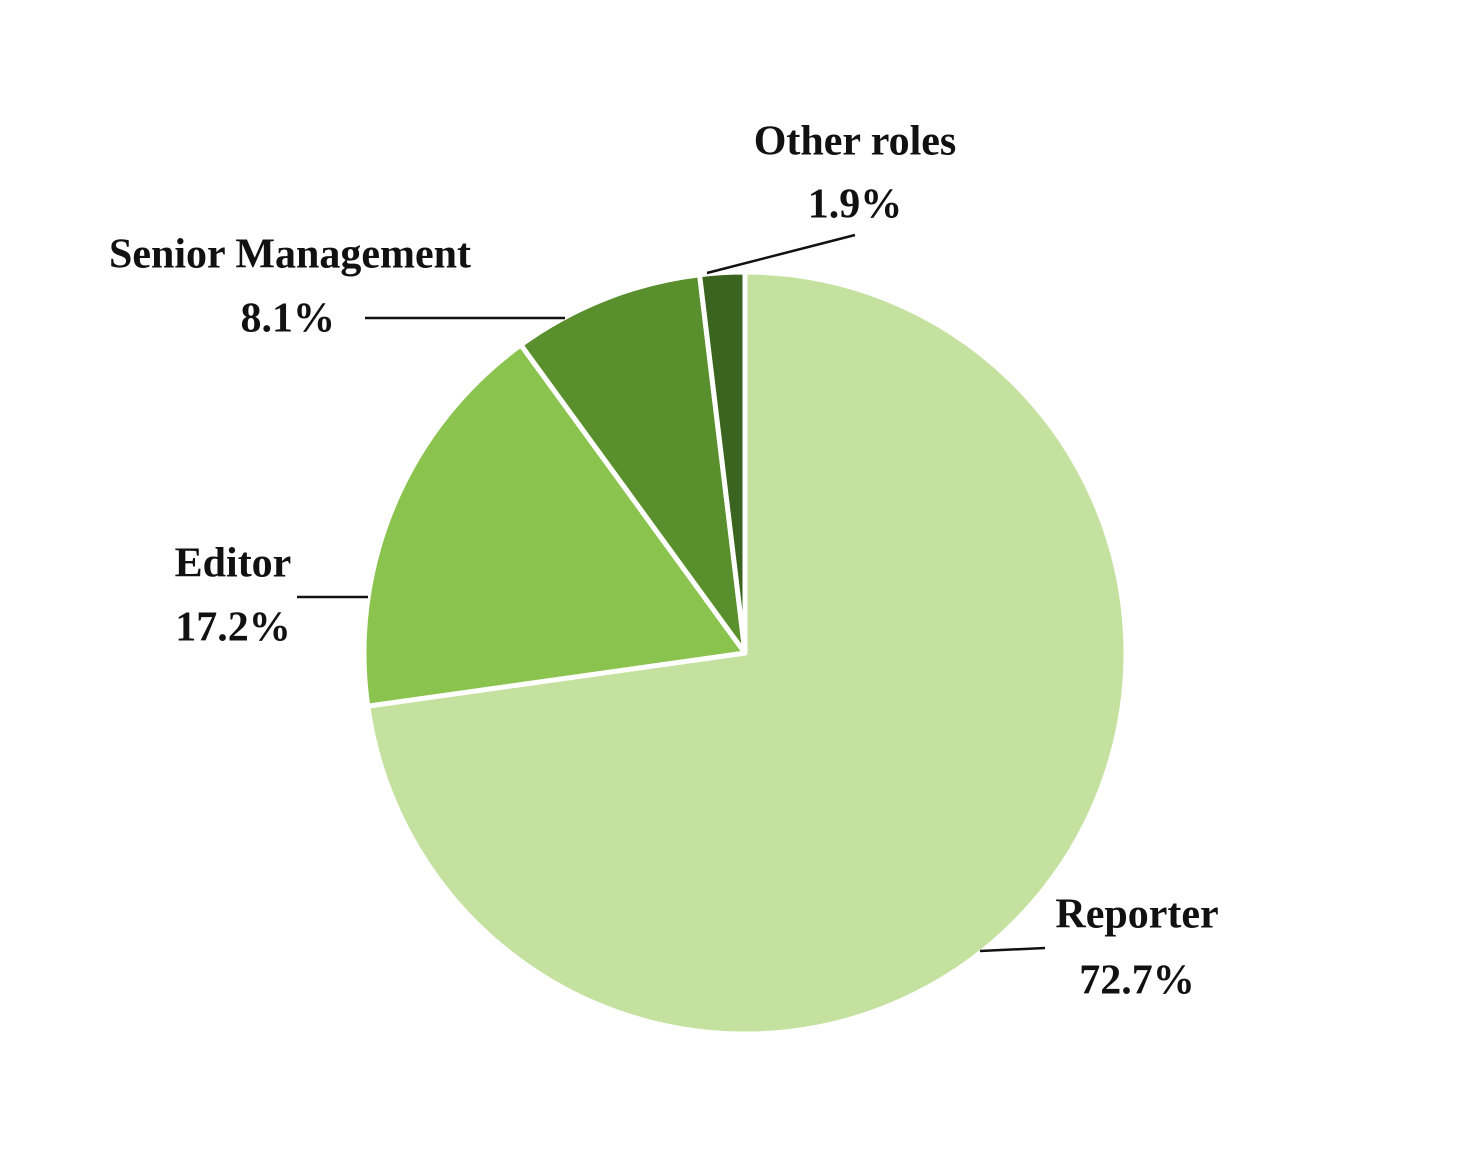 This screenshot has height=1168, width=1460. I want to click on slice-value-label: 72.7%, so click(1137, 981).